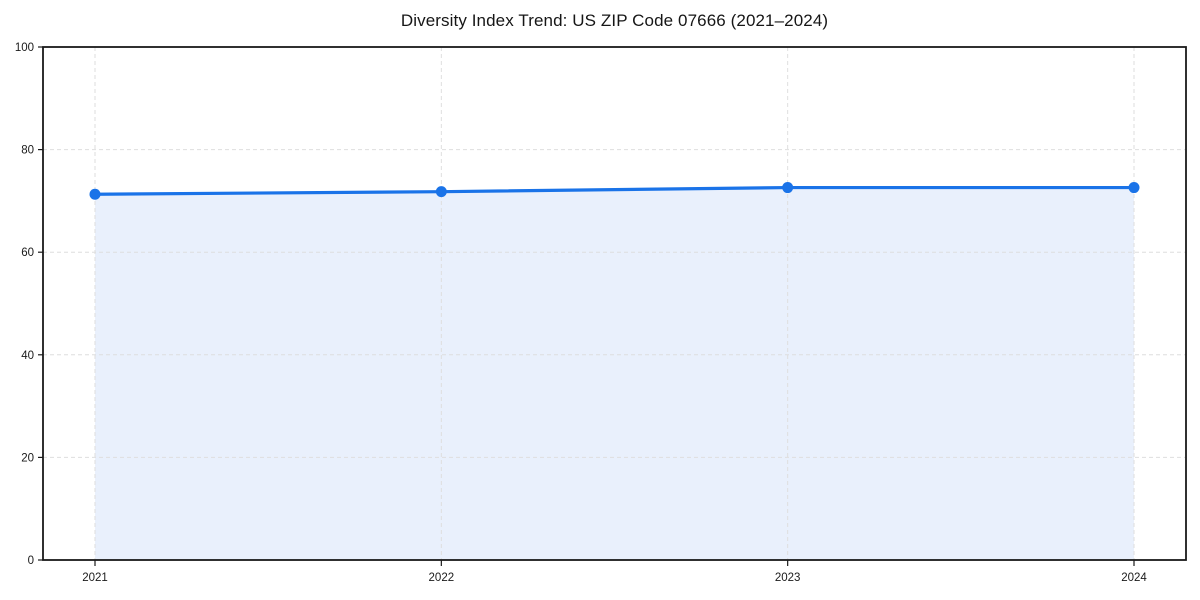 This screenshot has width=1200, height=600. Describe the element at coordinates (95, 194) in the screenshot. I see `data-point-2021` at that location.